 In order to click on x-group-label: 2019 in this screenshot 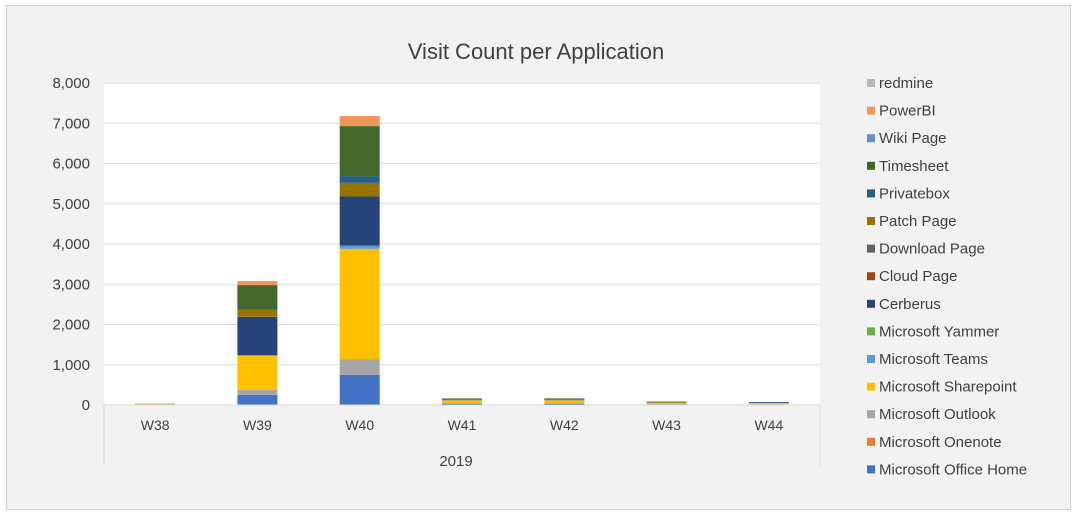, I will do `click(455, 461)`.